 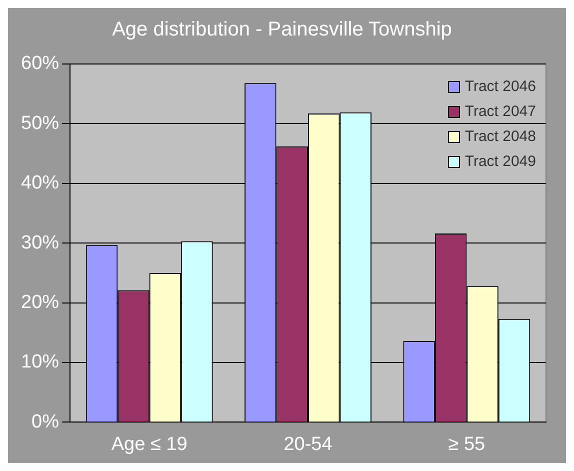 I want to click on y-tick-label: 50%, so click(x=40, y=123).